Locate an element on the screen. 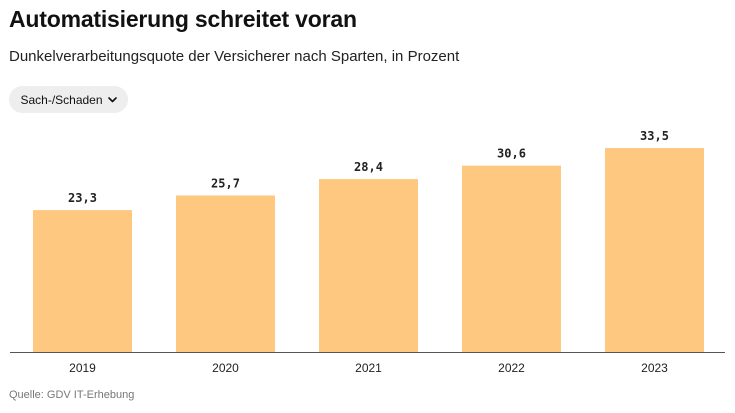  x-tick-label-2022: 2022 is located at coordinates (511, 368).